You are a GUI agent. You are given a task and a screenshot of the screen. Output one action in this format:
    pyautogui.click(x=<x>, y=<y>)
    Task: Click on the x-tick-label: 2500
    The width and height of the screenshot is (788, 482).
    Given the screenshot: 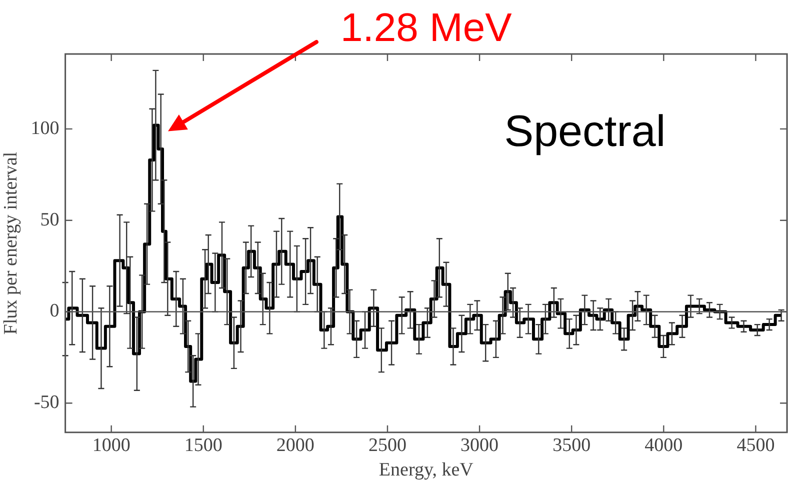 What is the action you would take?
    pyautogui.click(x=387, y=445)
    